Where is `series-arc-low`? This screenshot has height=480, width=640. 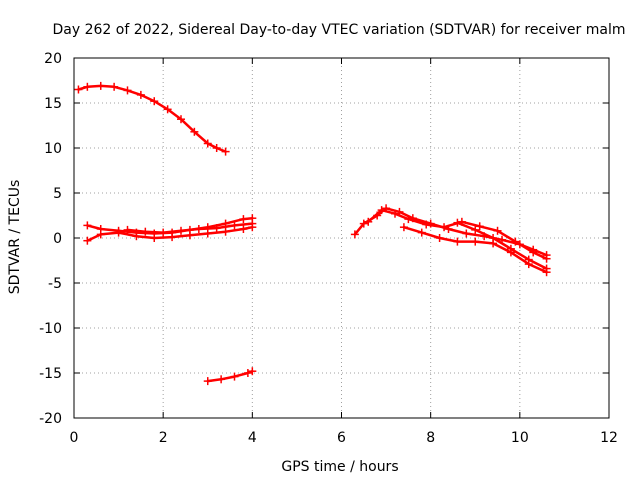
series-arc-low is located at coordinates (230, 376).